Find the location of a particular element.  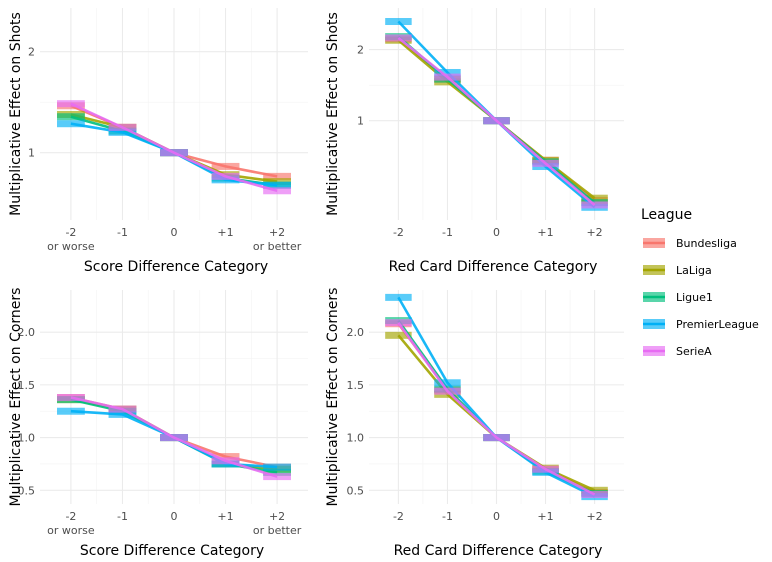

legend-key-laliga: LaLiga is located at coordinates (677, 270).